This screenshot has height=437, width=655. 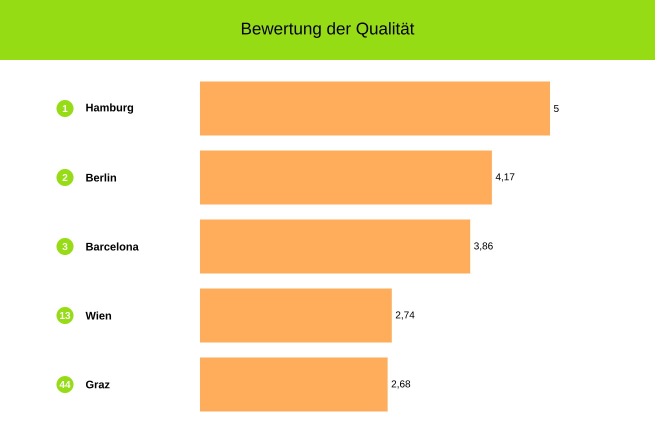 What do you see at coordinates (112, 246) in the screenshot?
I see `y-tick-label: Barcelona` at bounding box center [112, 246].